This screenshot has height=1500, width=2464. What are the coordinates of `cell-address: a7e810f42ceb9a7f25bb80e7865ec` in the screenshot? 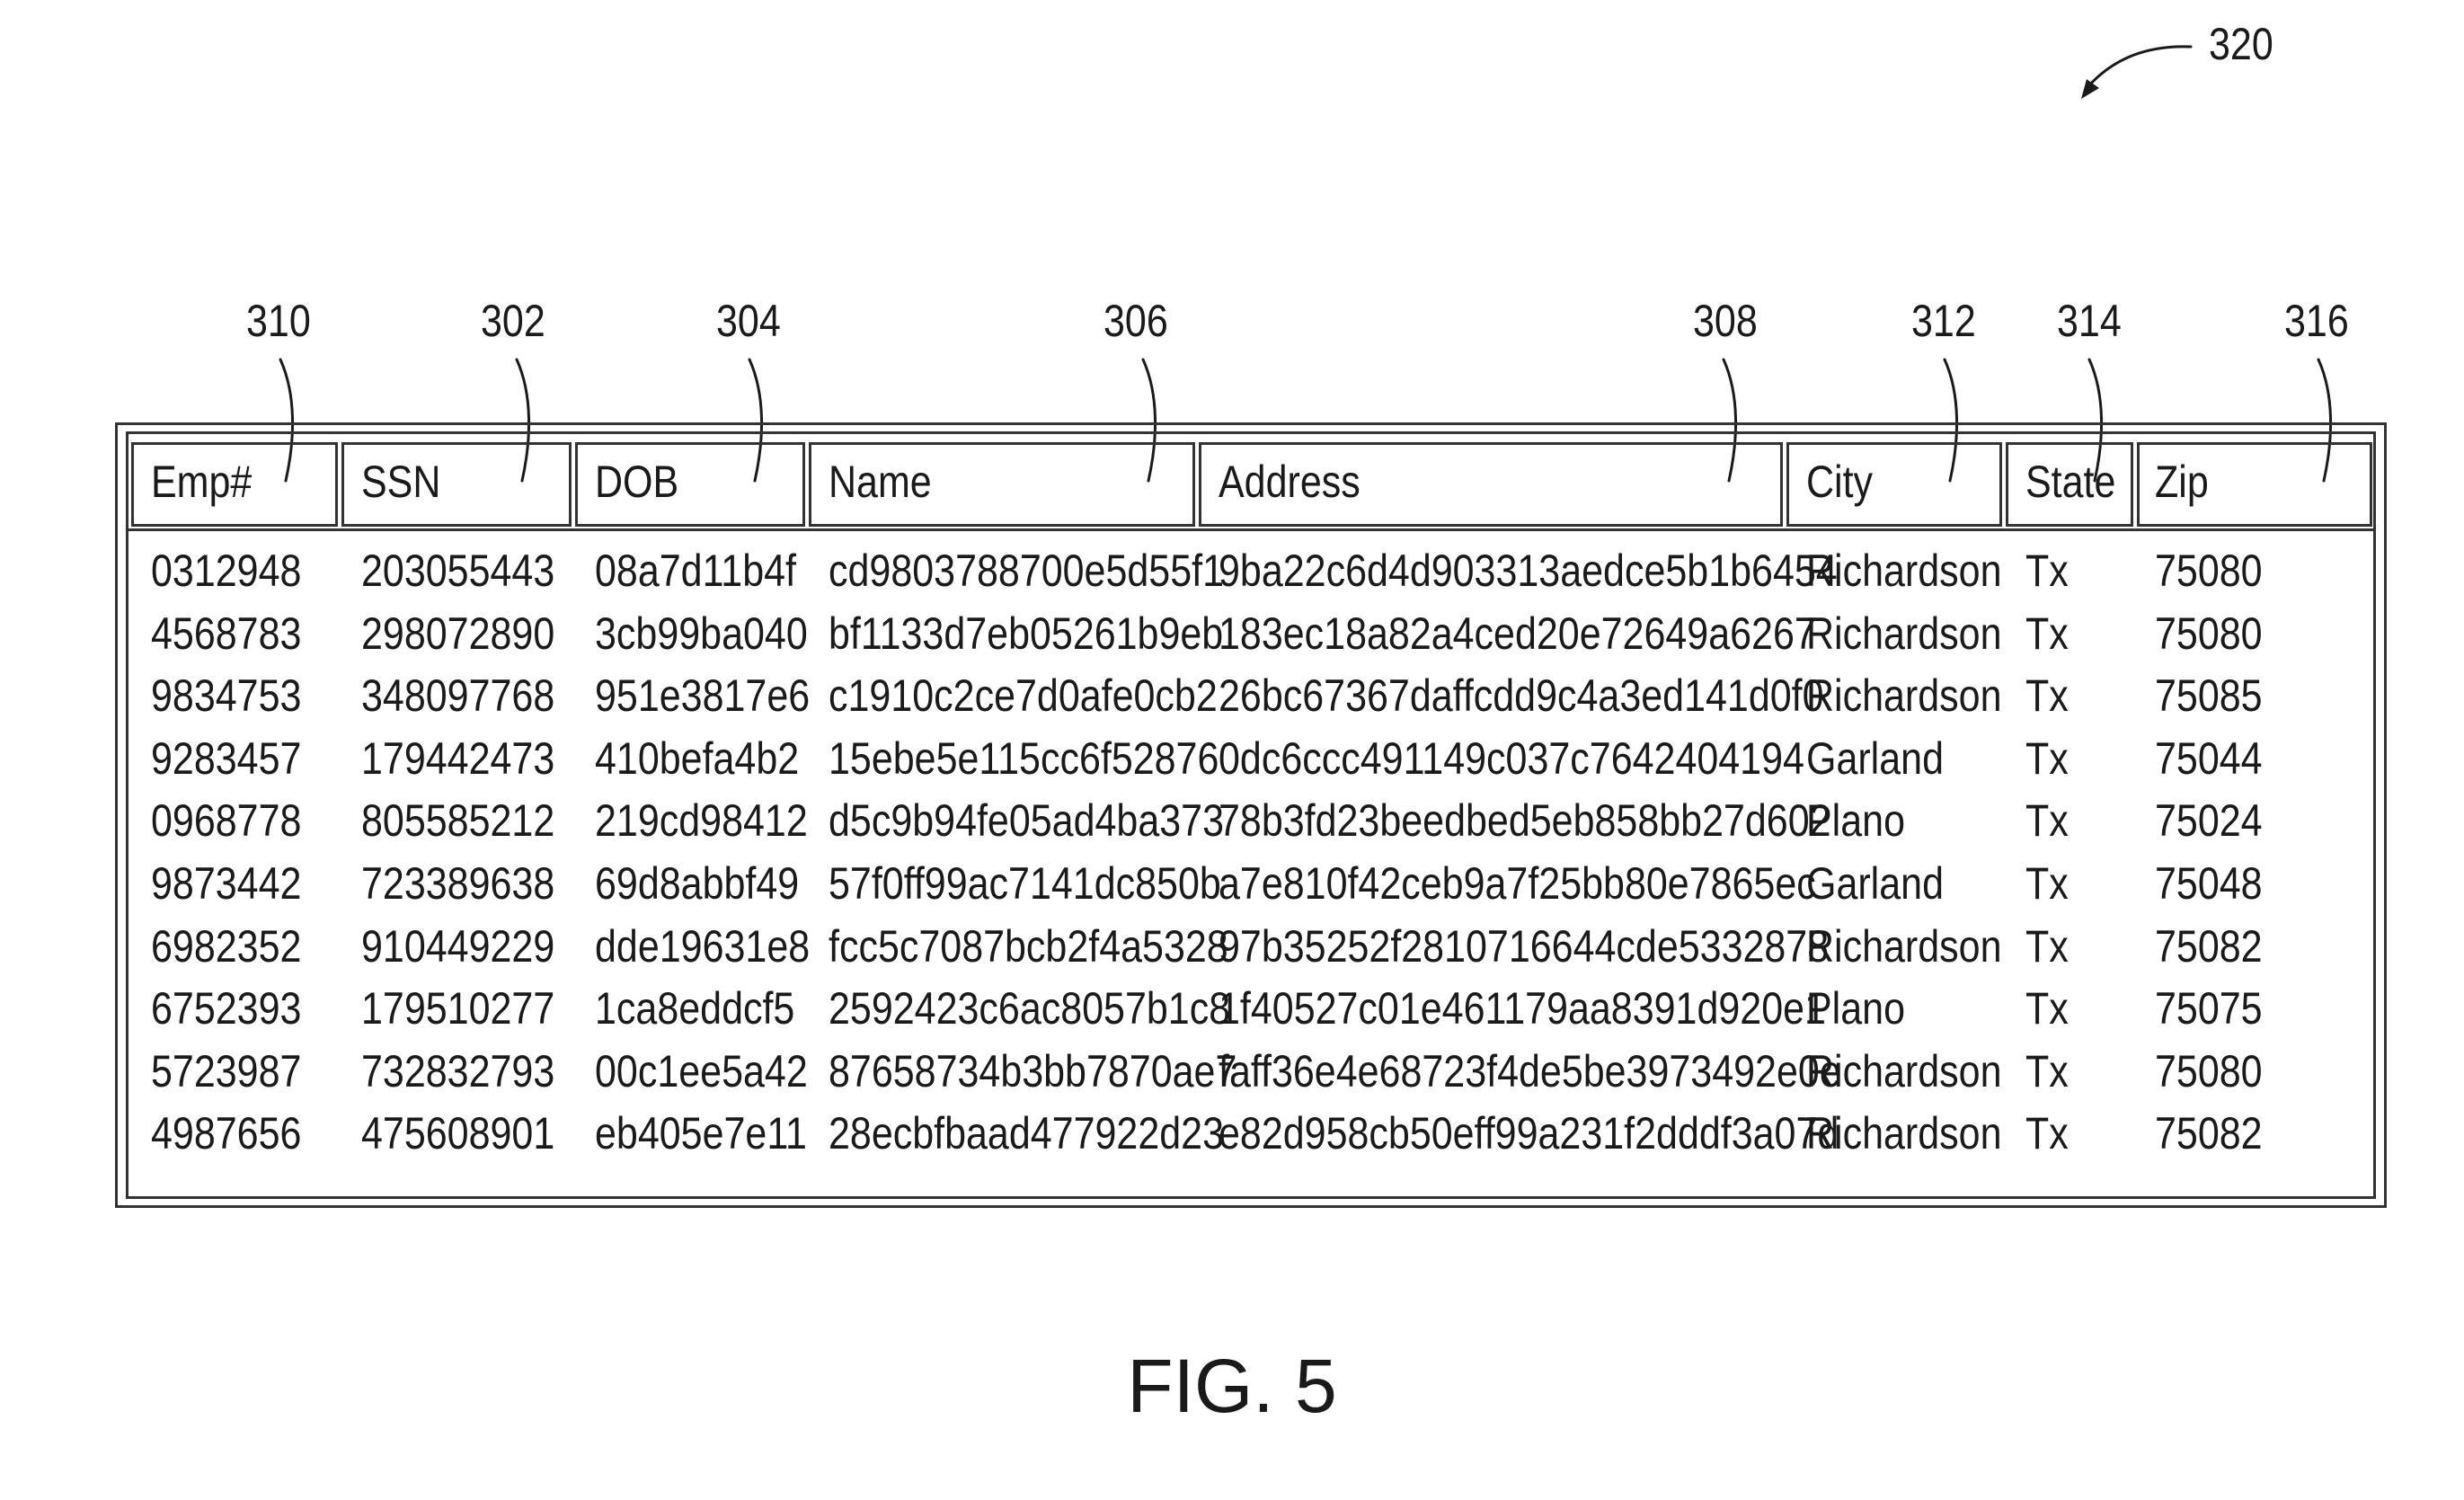 It's located at (1517, 884).